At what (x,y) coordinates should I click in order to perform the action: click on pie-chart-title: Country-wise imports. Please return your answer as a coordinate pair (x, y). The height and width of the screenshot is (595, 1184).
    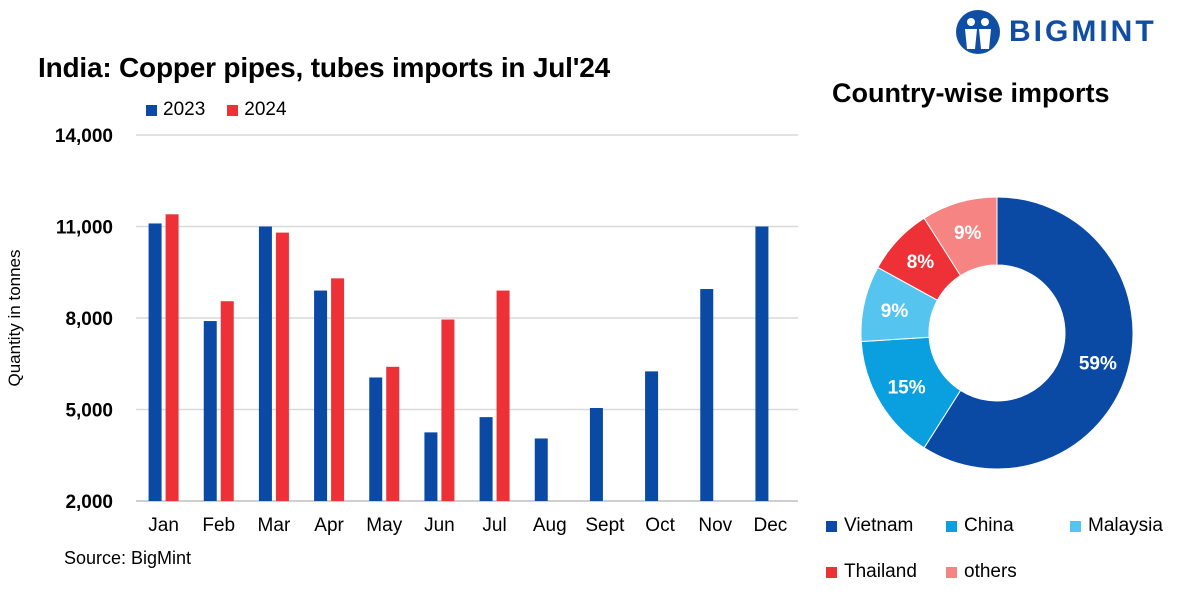
    Looking at the image, I should click on (971, 93).